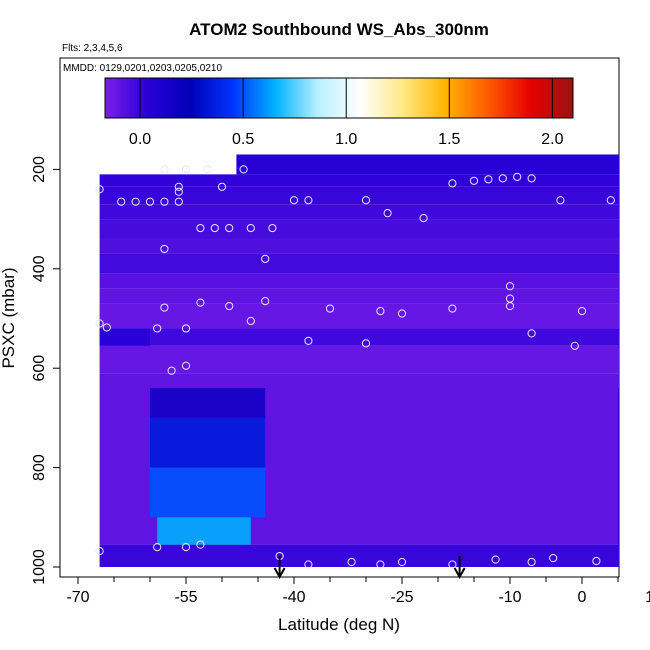 The height and width of the screenshot is (650, 650). Describe the element at coordinates (92, 48) in the screenshot. I see `flights-subtitle: Flts: 2,3,4,5,6` at that location.